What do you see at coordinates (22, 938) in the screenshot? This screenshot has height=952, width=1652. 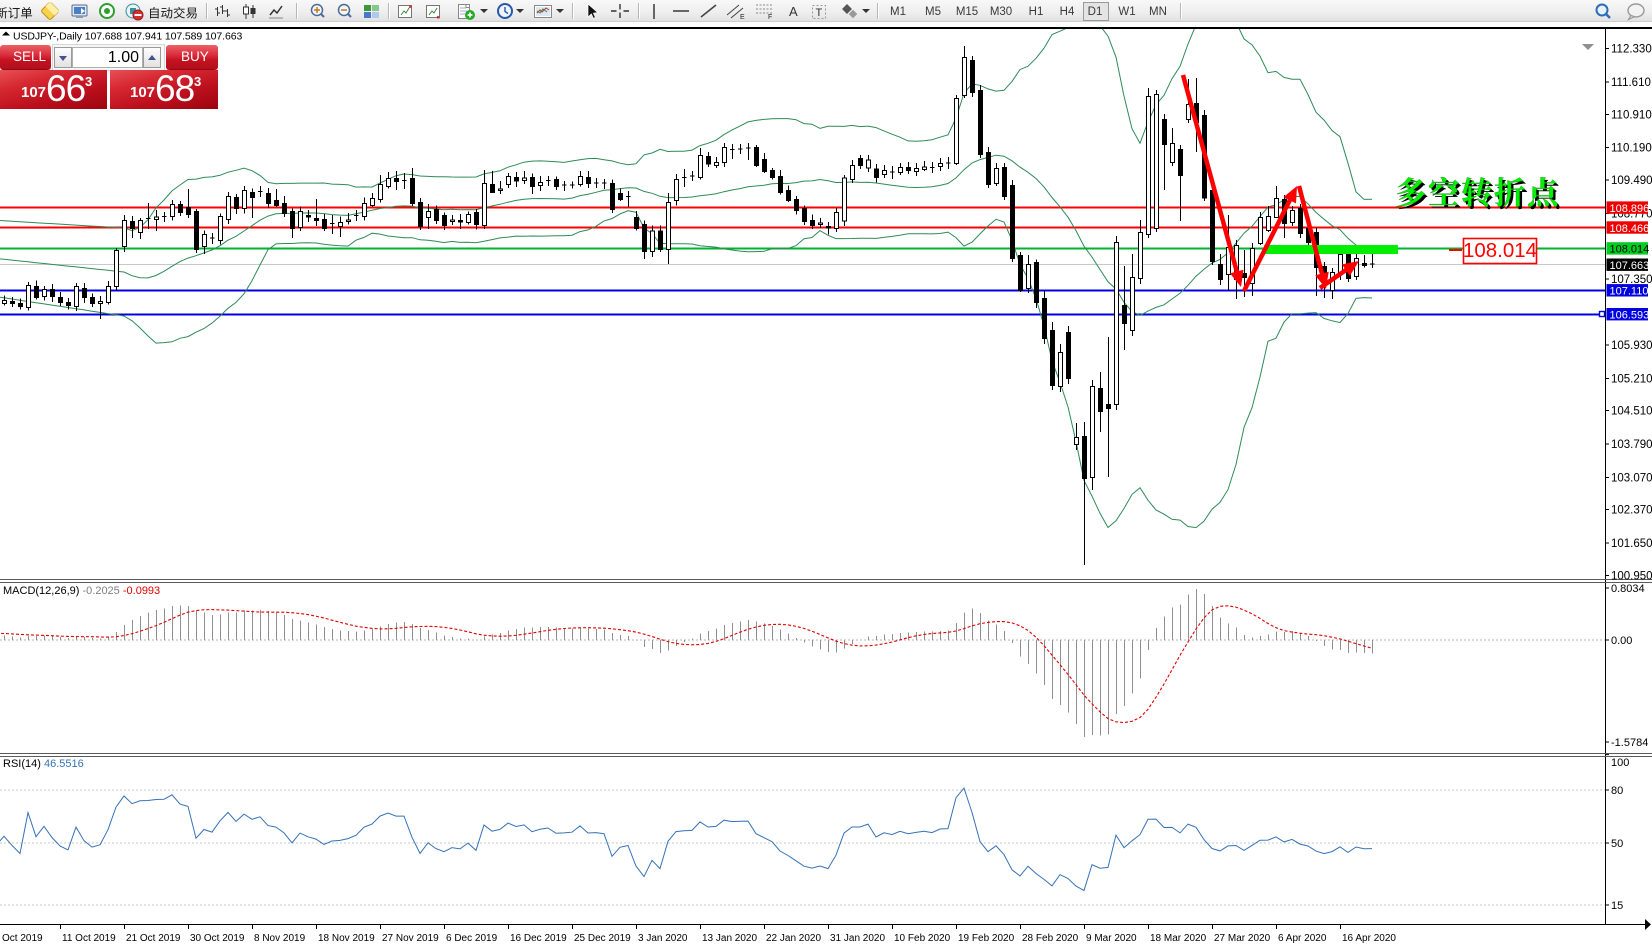 I see `svg-text: Oct 2019` at bounding box center [22, 938].